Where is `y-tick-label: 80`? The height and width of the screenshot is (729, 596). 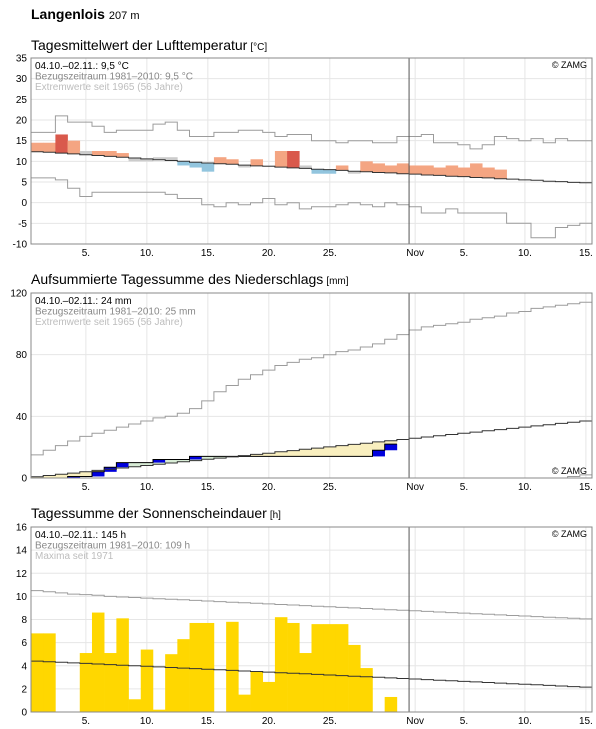 y-tick-label: 80 is located at coordinates (22, 355).